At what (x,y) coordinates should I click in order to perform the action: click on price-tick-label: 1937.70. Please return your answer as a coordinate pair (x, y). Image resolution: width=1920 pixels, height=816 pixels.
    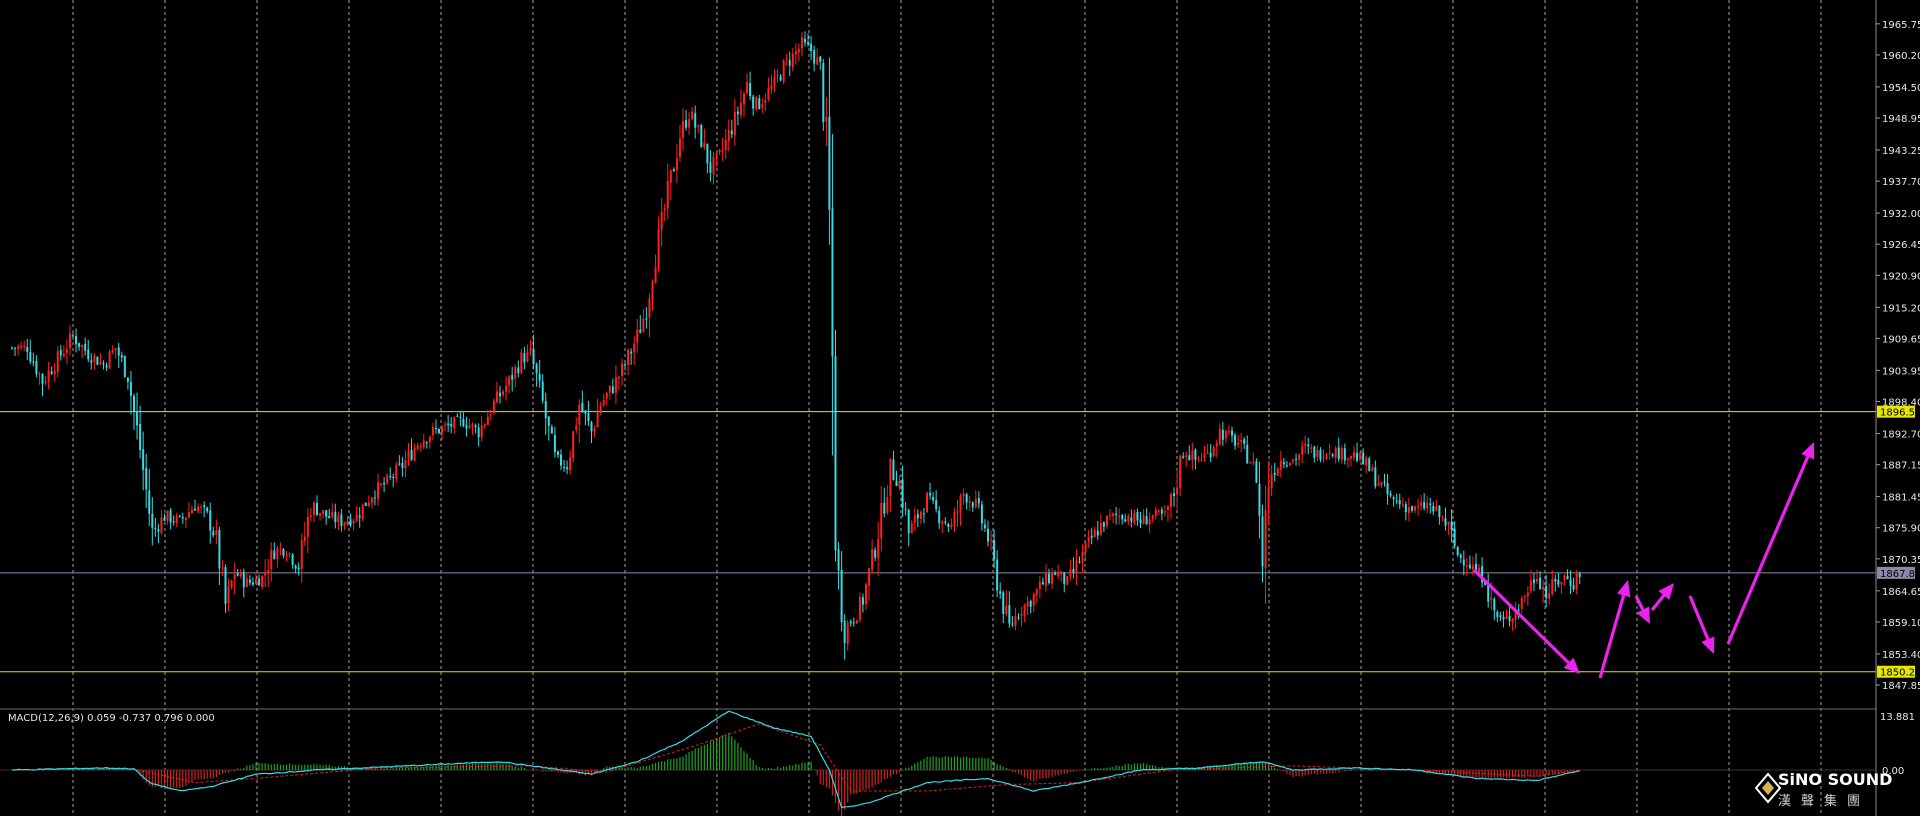
    Looking at the image, I should click on (1901, 182).